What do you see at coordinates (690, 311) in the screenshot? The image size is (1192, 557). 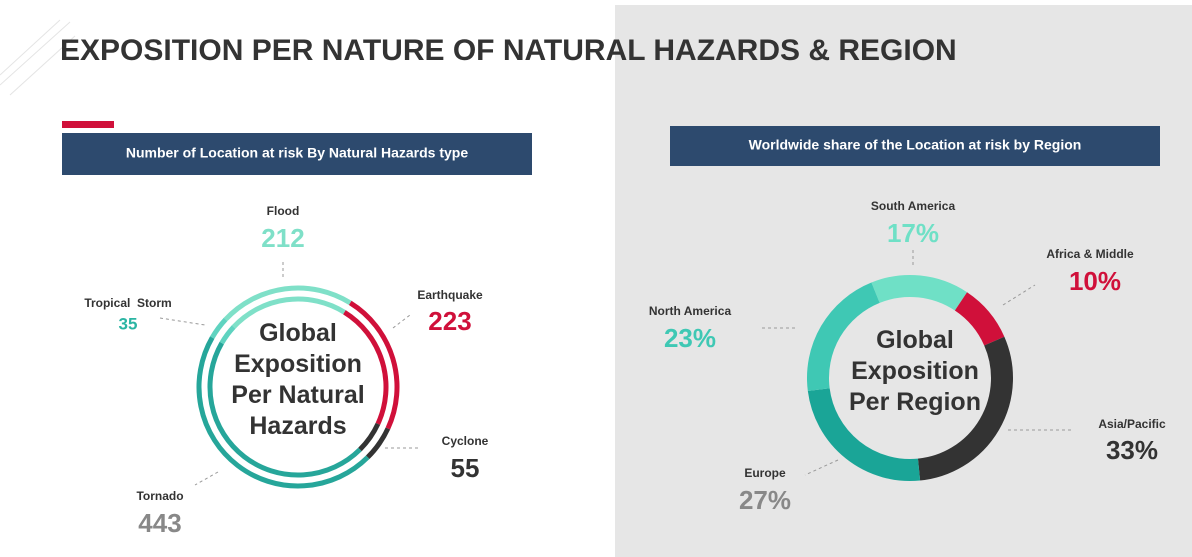 I see `category-label: North America` at bounding box center [690, 311].